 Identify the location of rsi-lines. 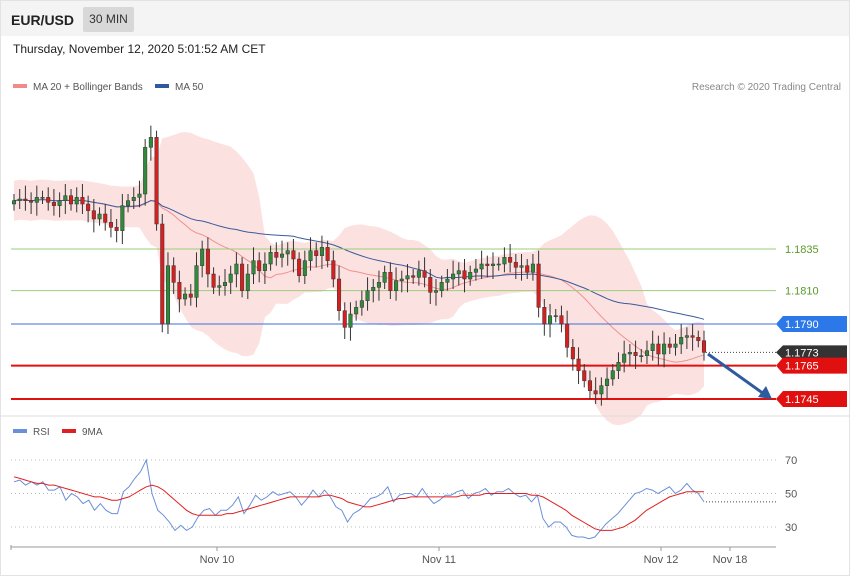
(394, 499).